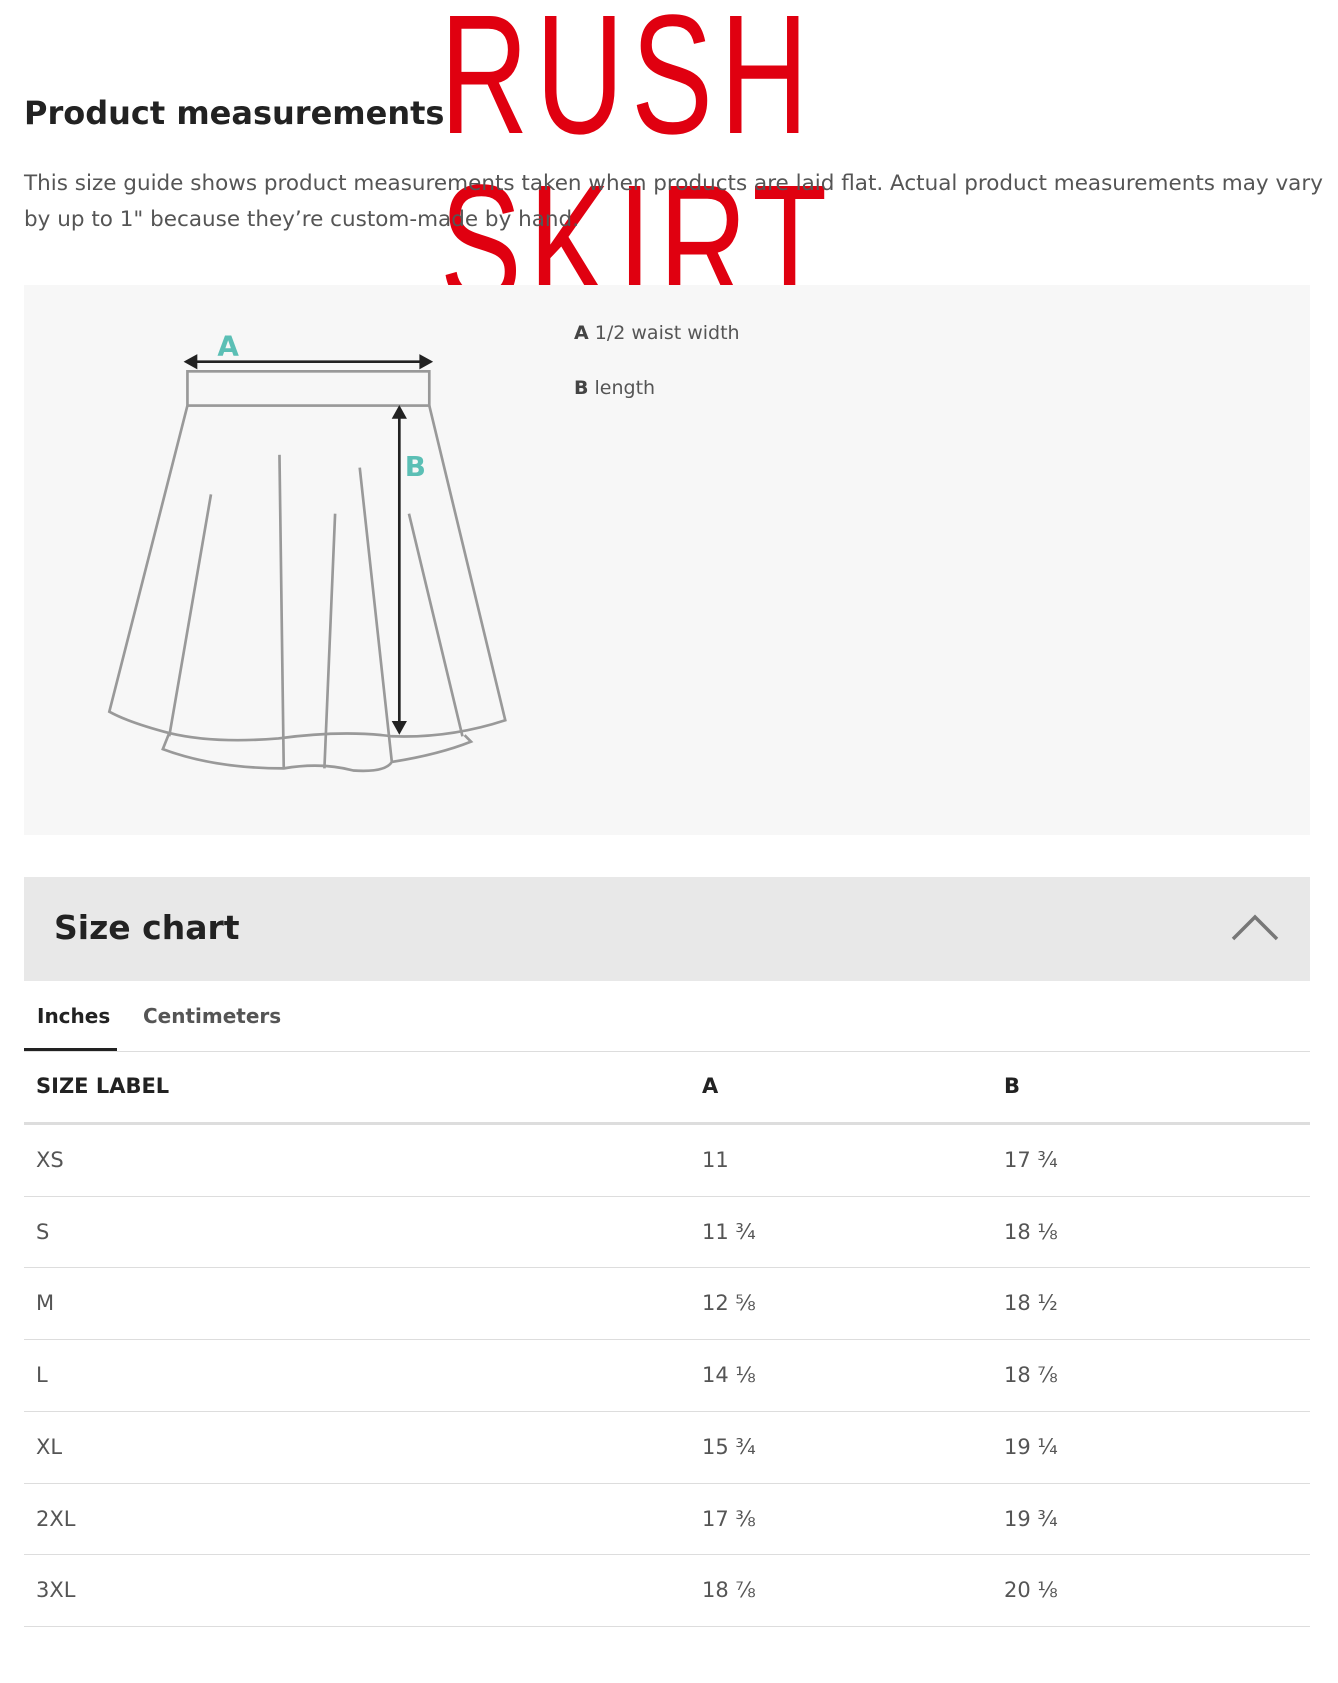 Image resolution: width=1338 pixels, height=1683 pixels. What do you see at coordinates (103, 1086) in the screenshot?
I see `column-header: SIZE LABEL` at bounding box center [103, 1086].